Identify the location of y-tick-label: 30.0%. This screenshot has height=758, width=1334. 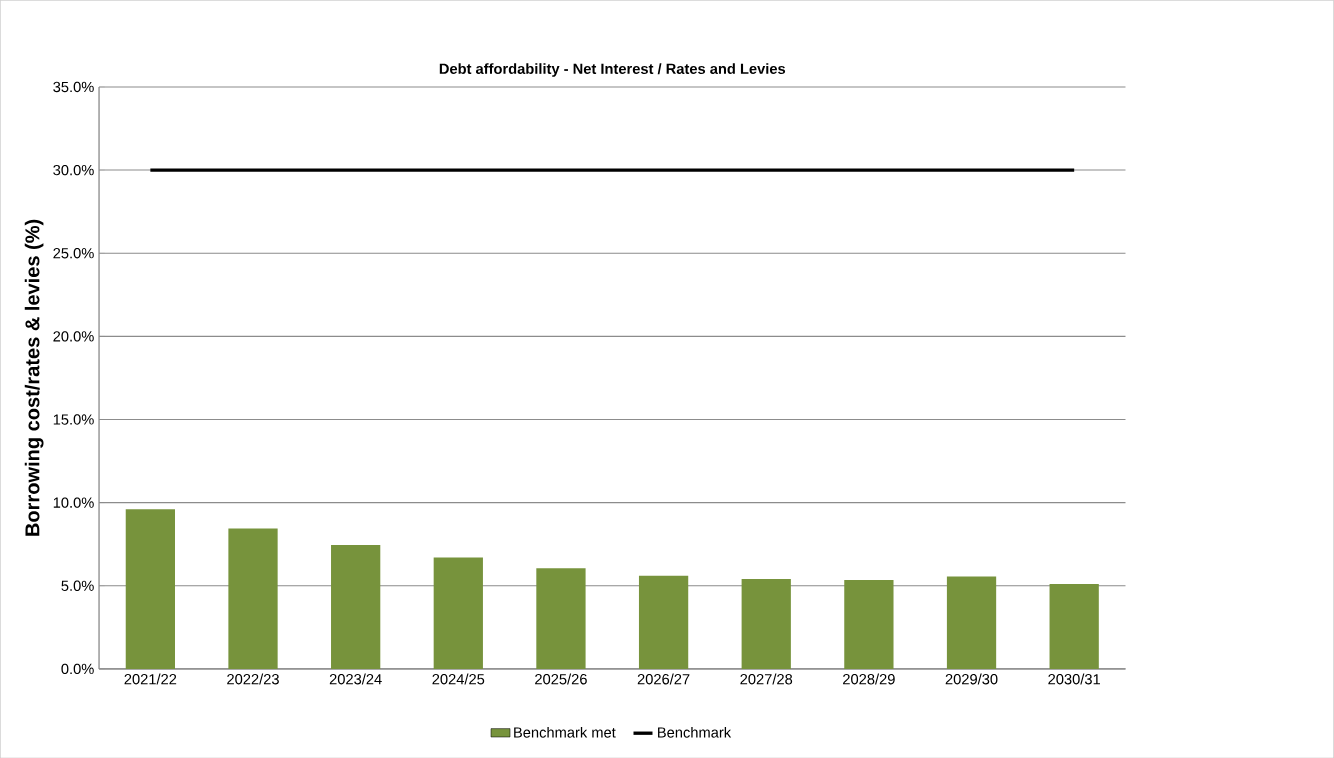
(73, 170).